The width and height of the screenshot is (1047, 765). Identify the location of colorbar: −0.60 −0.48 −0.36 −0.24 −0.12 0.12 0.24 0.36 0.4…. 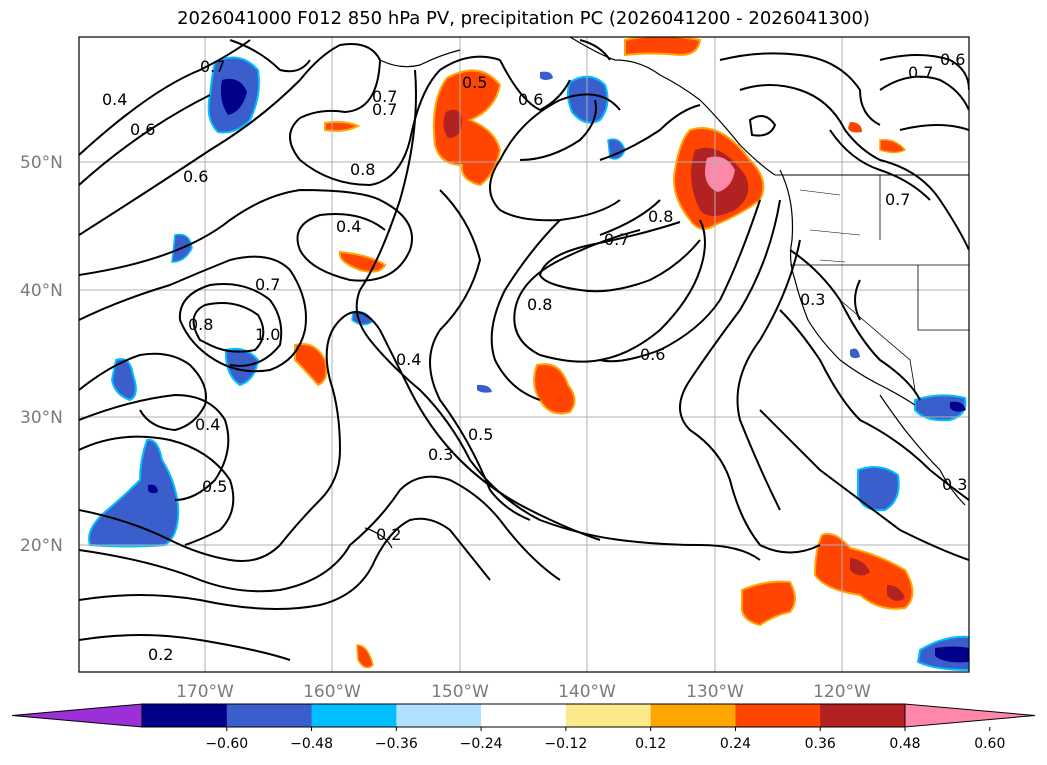
(523, 727).